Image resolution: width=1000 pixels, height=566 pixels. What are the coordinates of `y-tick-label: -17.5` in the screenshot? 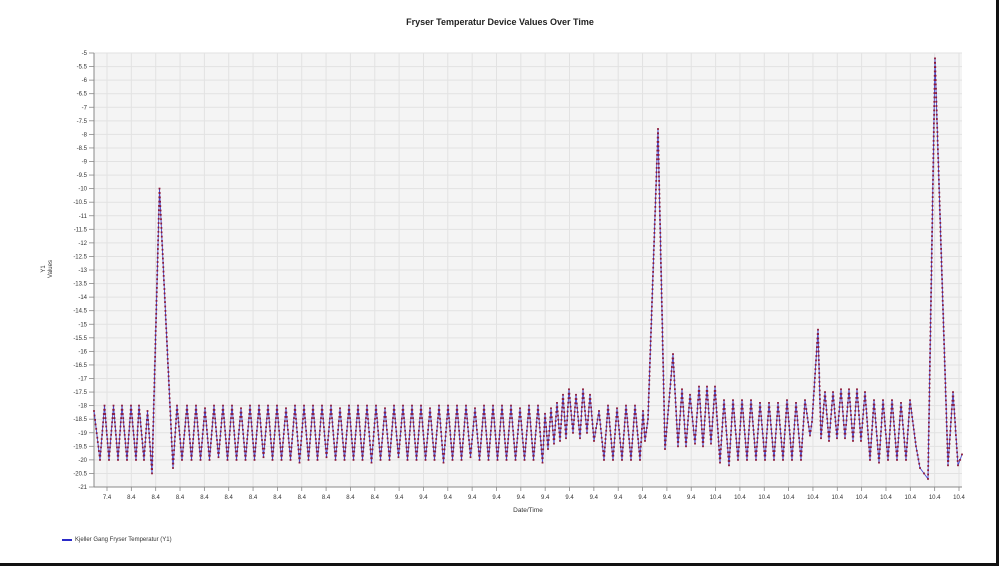 It's located at (80, 393).